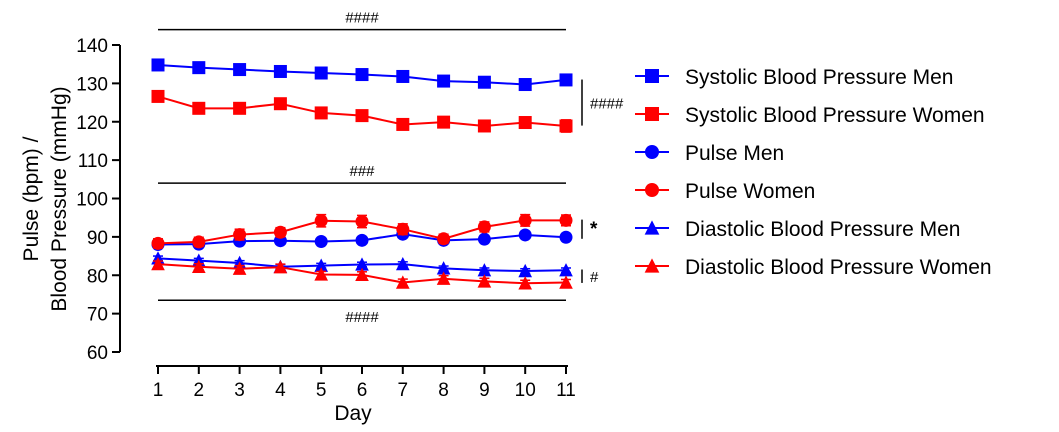 This screenshot has width=1059, height=432. I want to click on x-tick-label: 5, so click(321, 390).